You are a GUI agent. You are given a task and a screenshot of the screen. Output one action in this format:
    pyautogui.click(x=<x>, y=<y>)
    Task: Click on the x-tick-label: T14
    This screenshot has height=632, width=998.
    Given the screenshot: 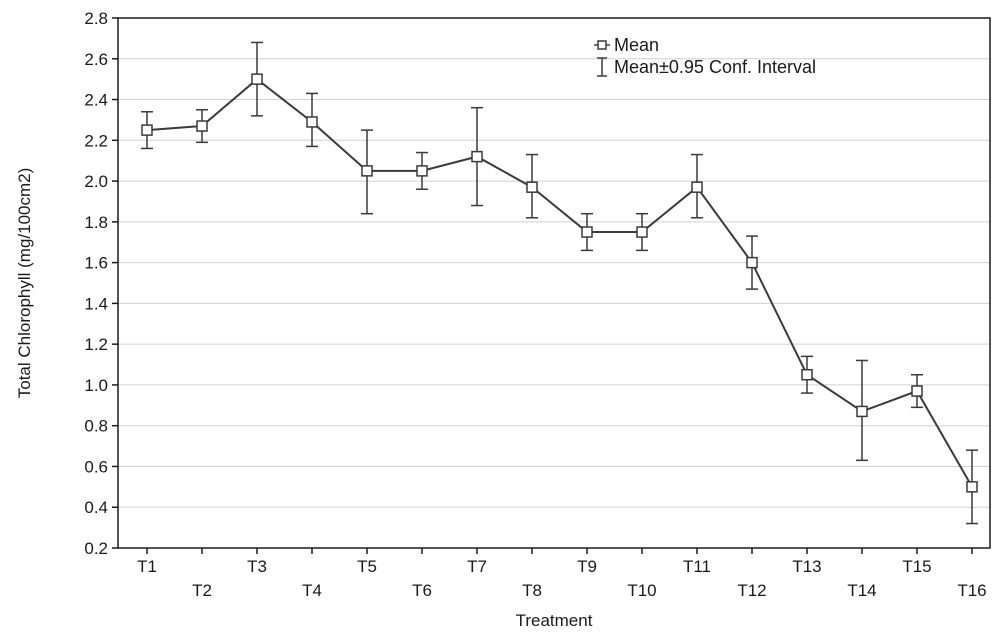 What is the action you would take?
    pyautogui.click(x=861, y=590)
    